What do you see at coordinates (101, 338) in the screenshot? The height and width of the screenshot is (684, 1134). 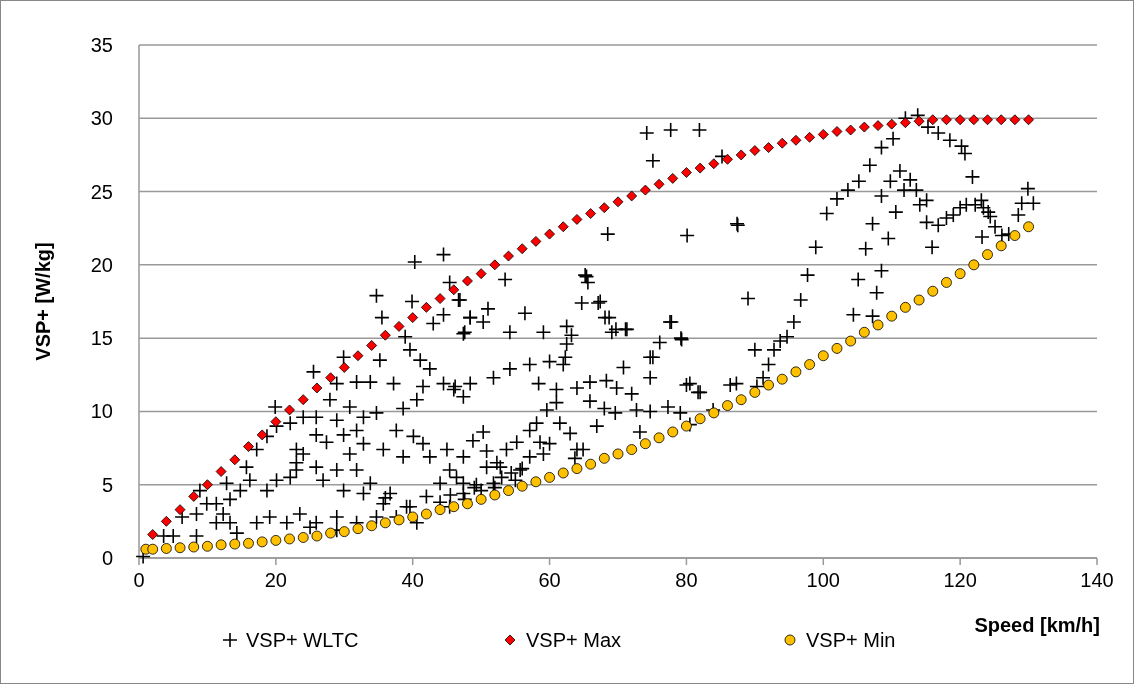 I see `y-tick-label: 15` at bounding box center [101, 338].